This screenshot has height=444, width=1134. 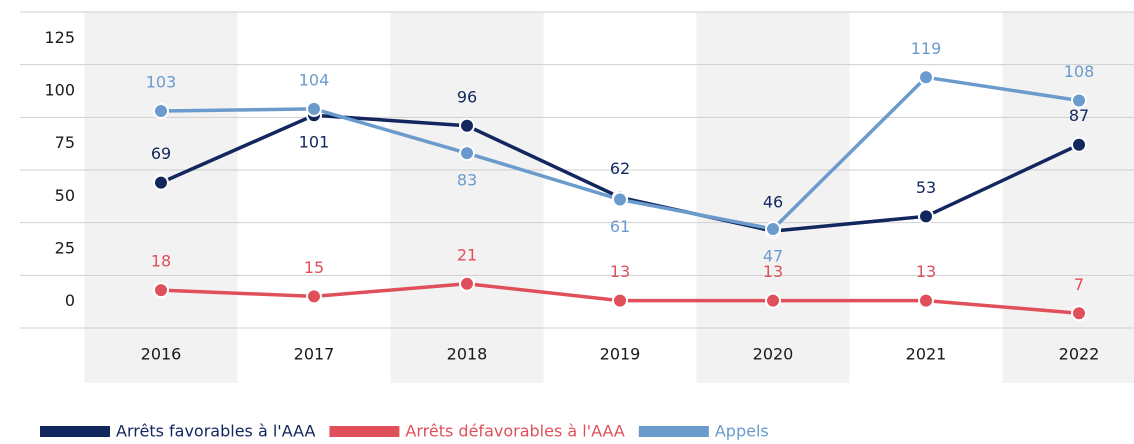 I want to click on y-tick-label: 75, so click(x=65, y=142).